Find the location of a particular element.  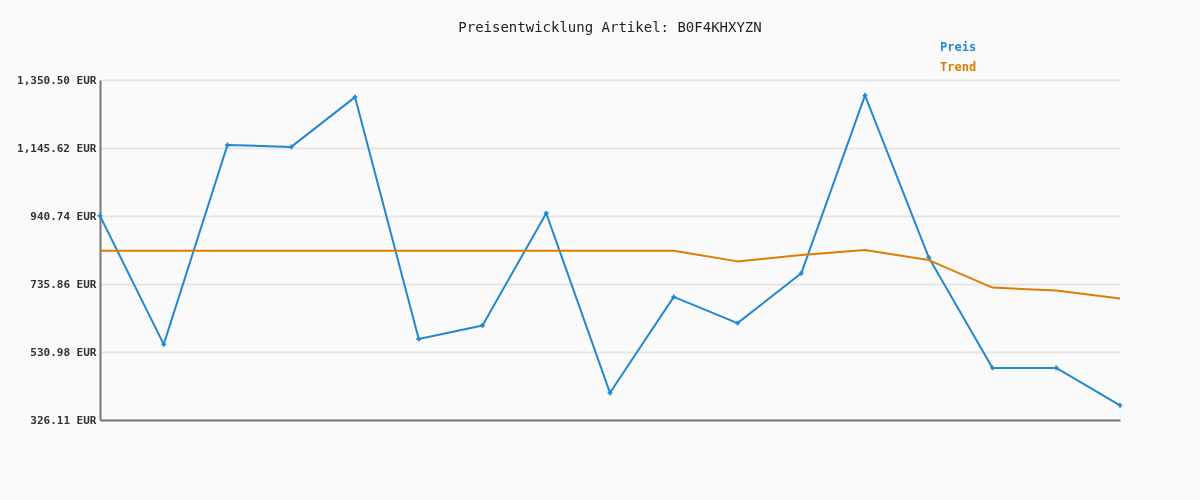

line-series is located at coordinates (610, 274).